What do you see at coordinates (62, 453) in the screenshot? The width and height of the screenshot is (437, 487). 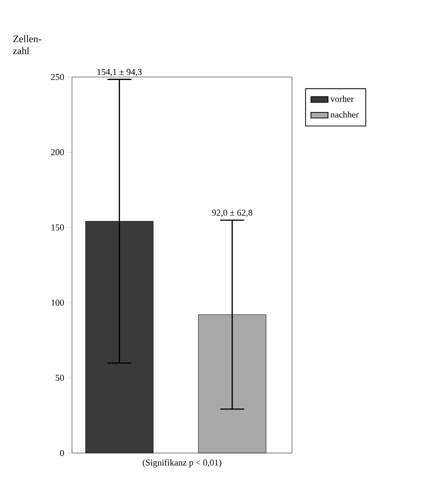 I see `y-tick-label: 0` at bounding box center [62, 453].